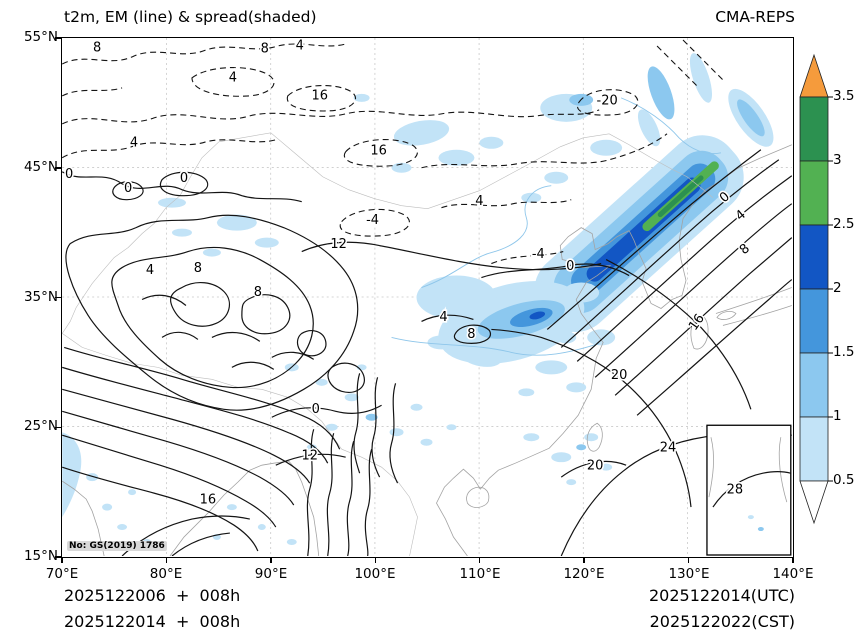  What do you see at coordinates (722, 595) in the screenshot?
I see `footer-valid-utc: 2025122014(UTC)` at bounding box center [722, 595].